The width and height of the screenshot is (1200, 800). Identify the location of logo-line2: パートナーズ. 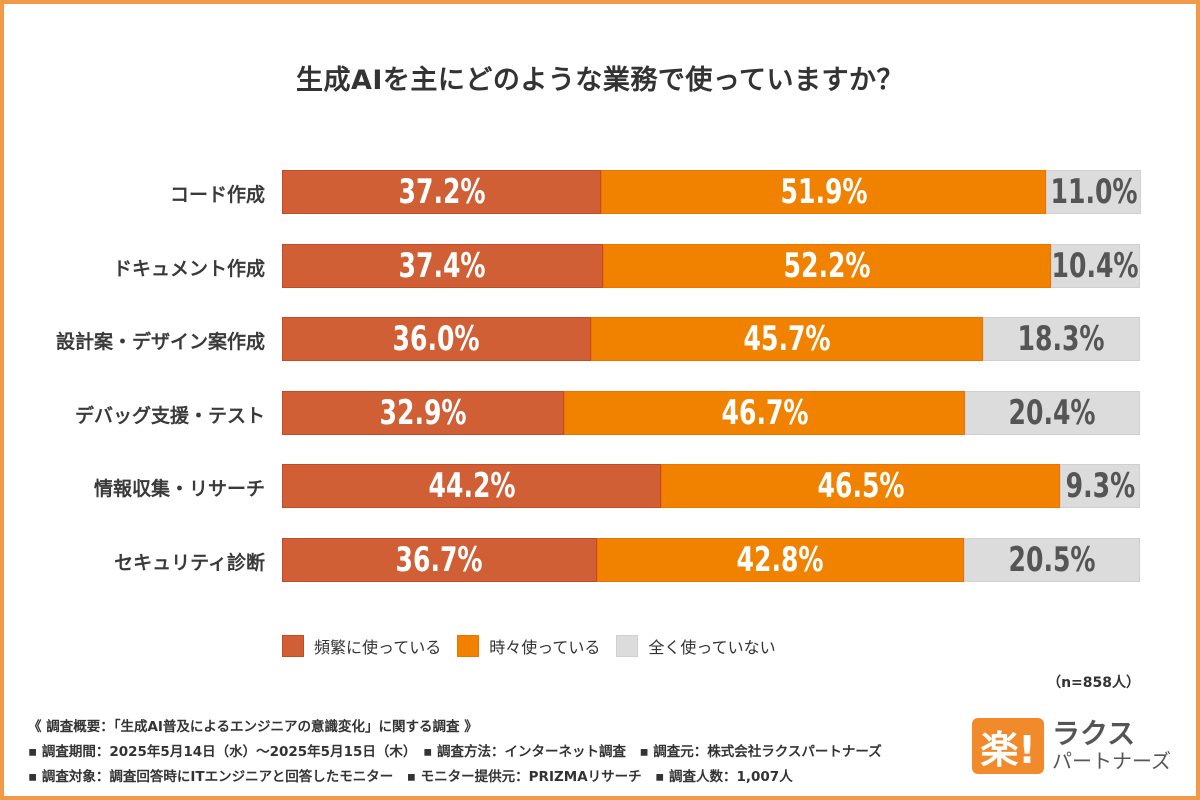
(1111, 761).